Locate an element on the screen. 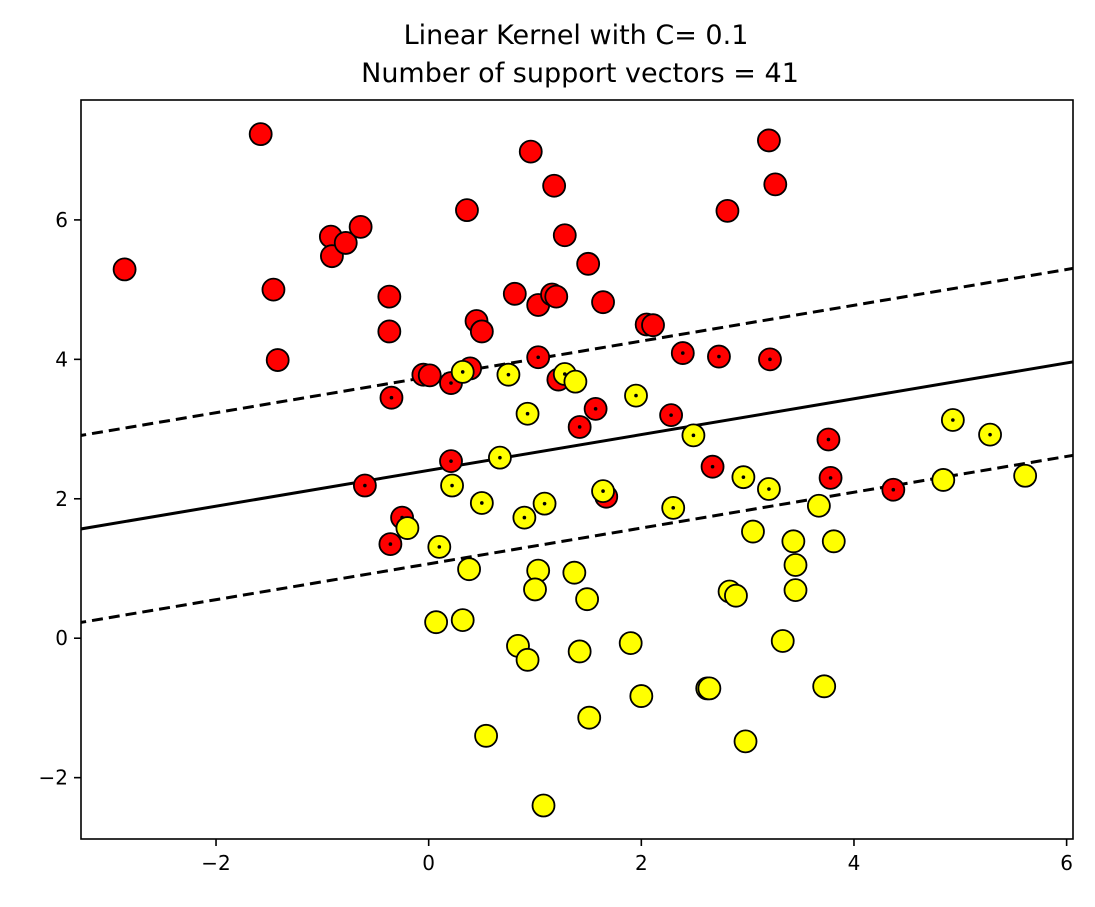 The width and height of the screenshot is (1095, 907). x-tick-label: −2 is located at coordinates (215, 863).